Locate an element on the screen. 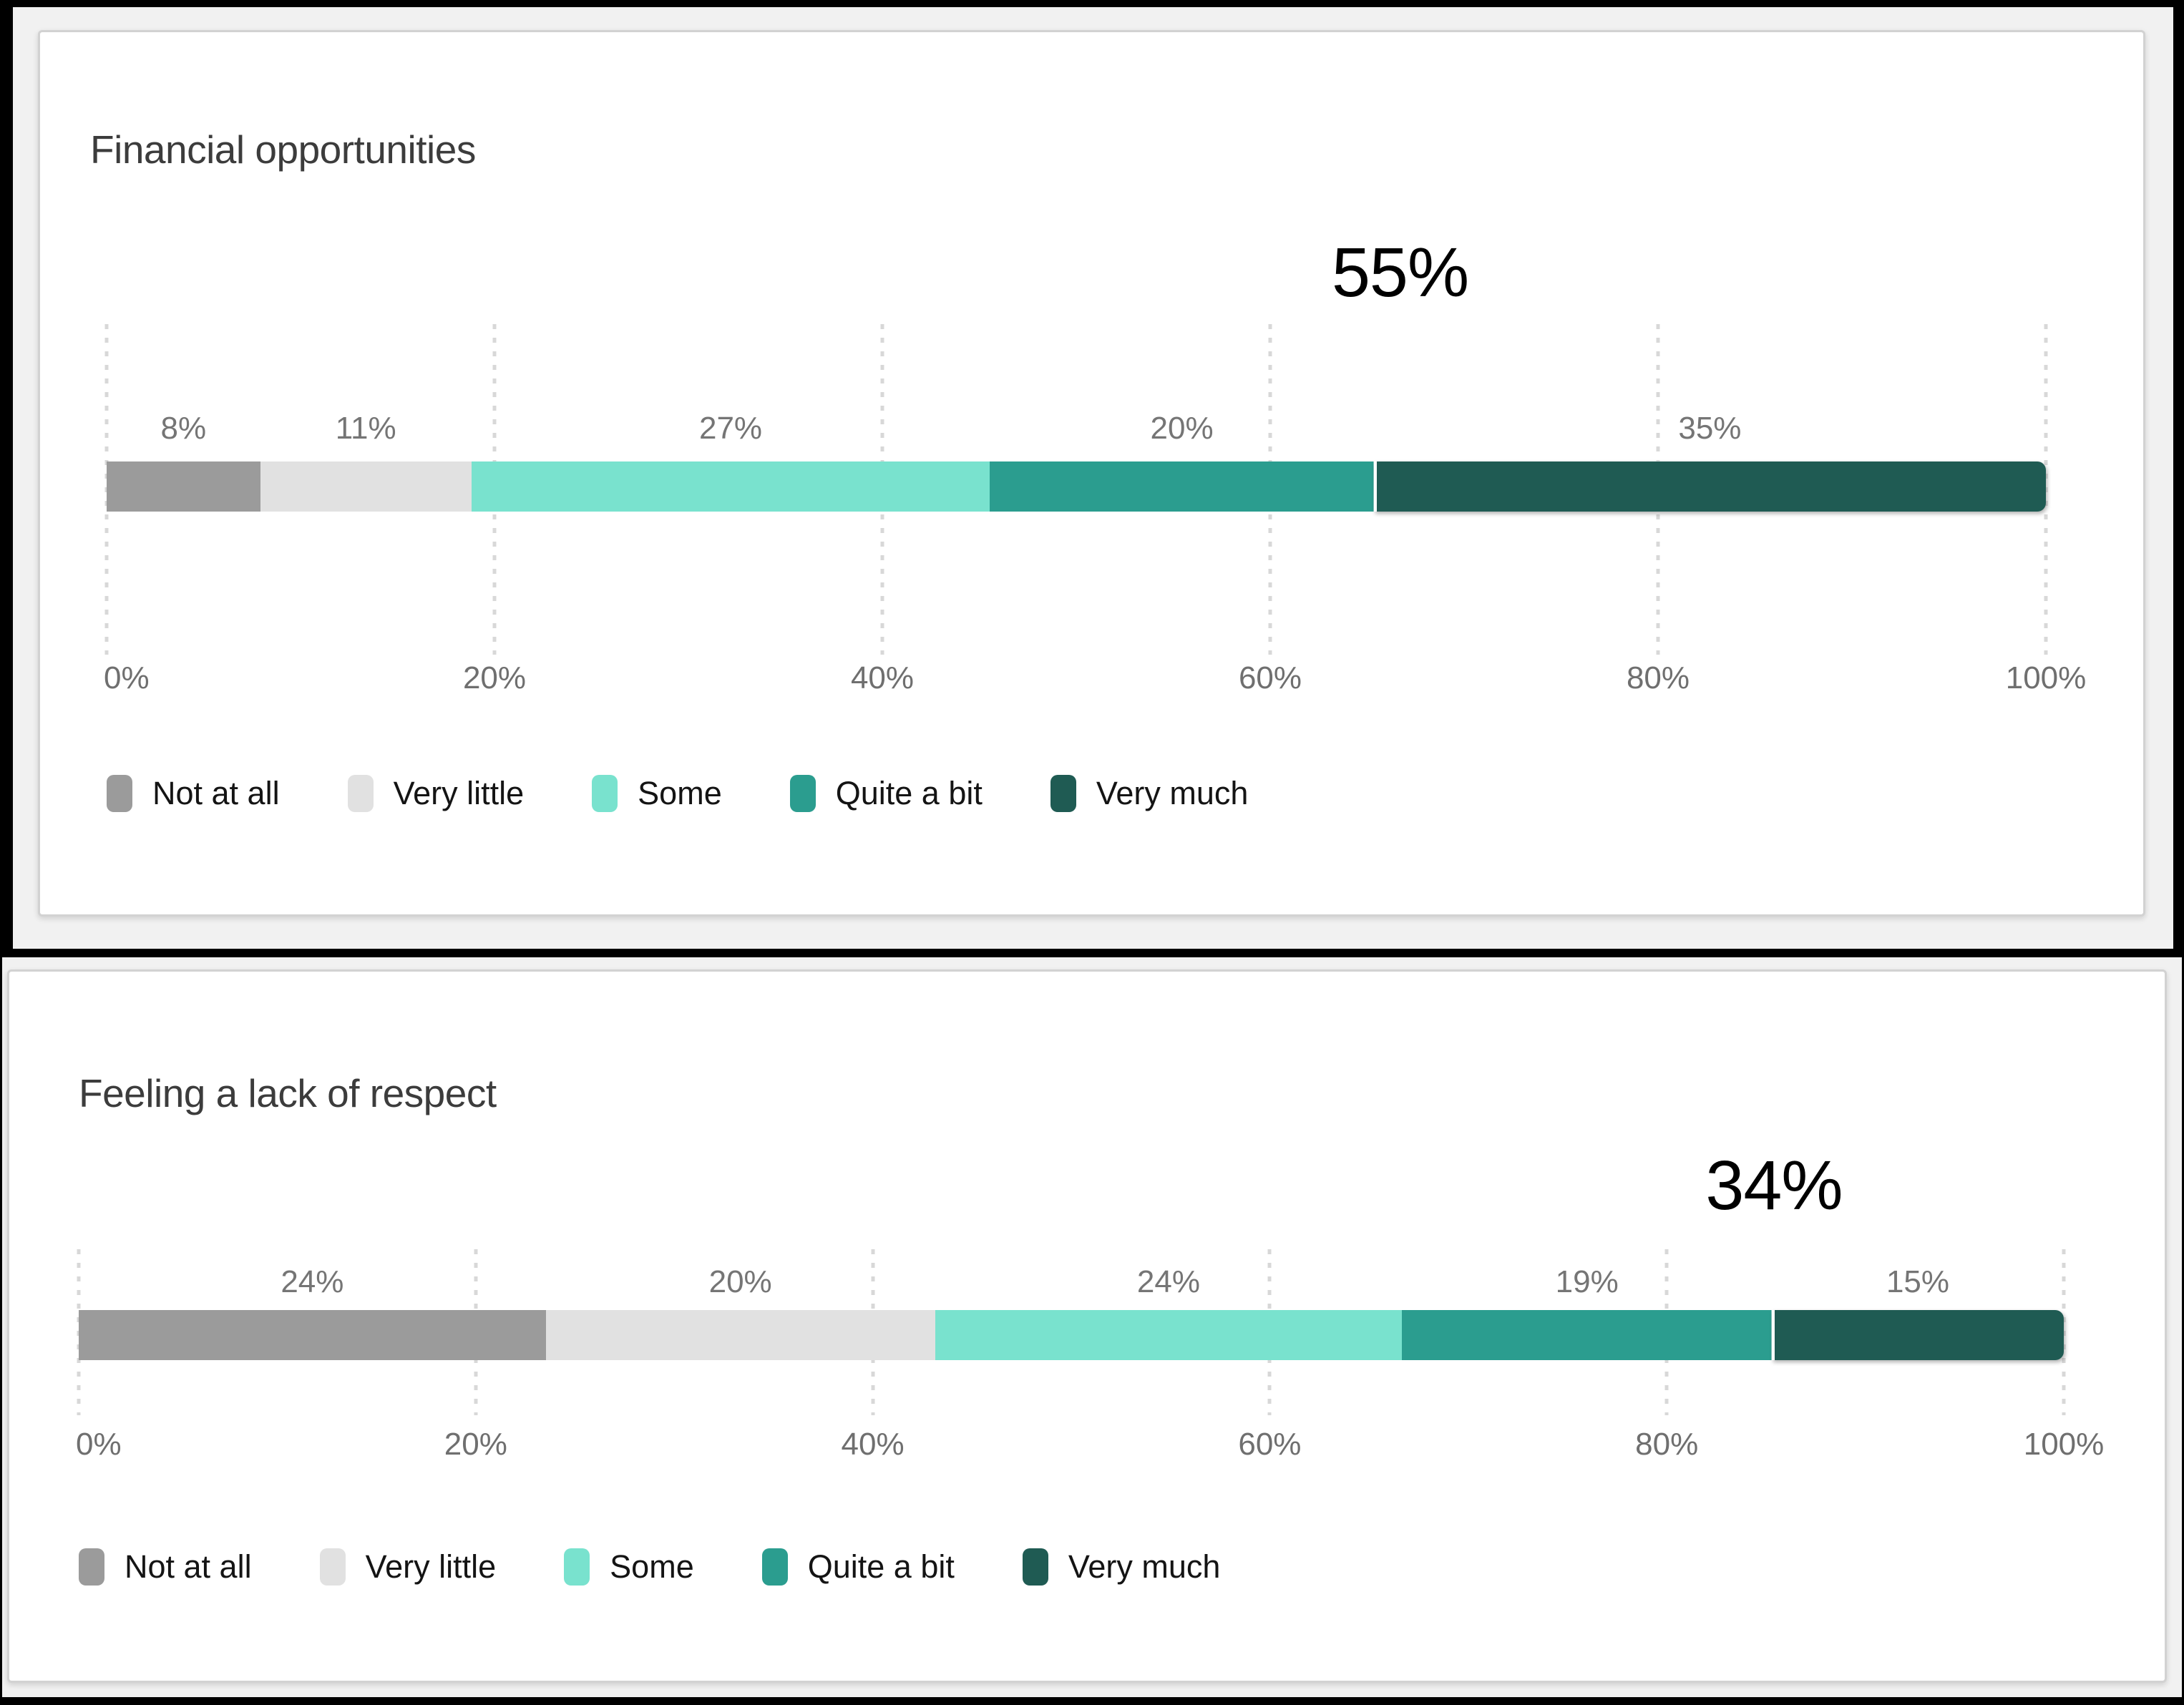 This screenshot has height=1705, width=2184. bar-segment-label-some: 24% is located at coordinates (1168, 1282).